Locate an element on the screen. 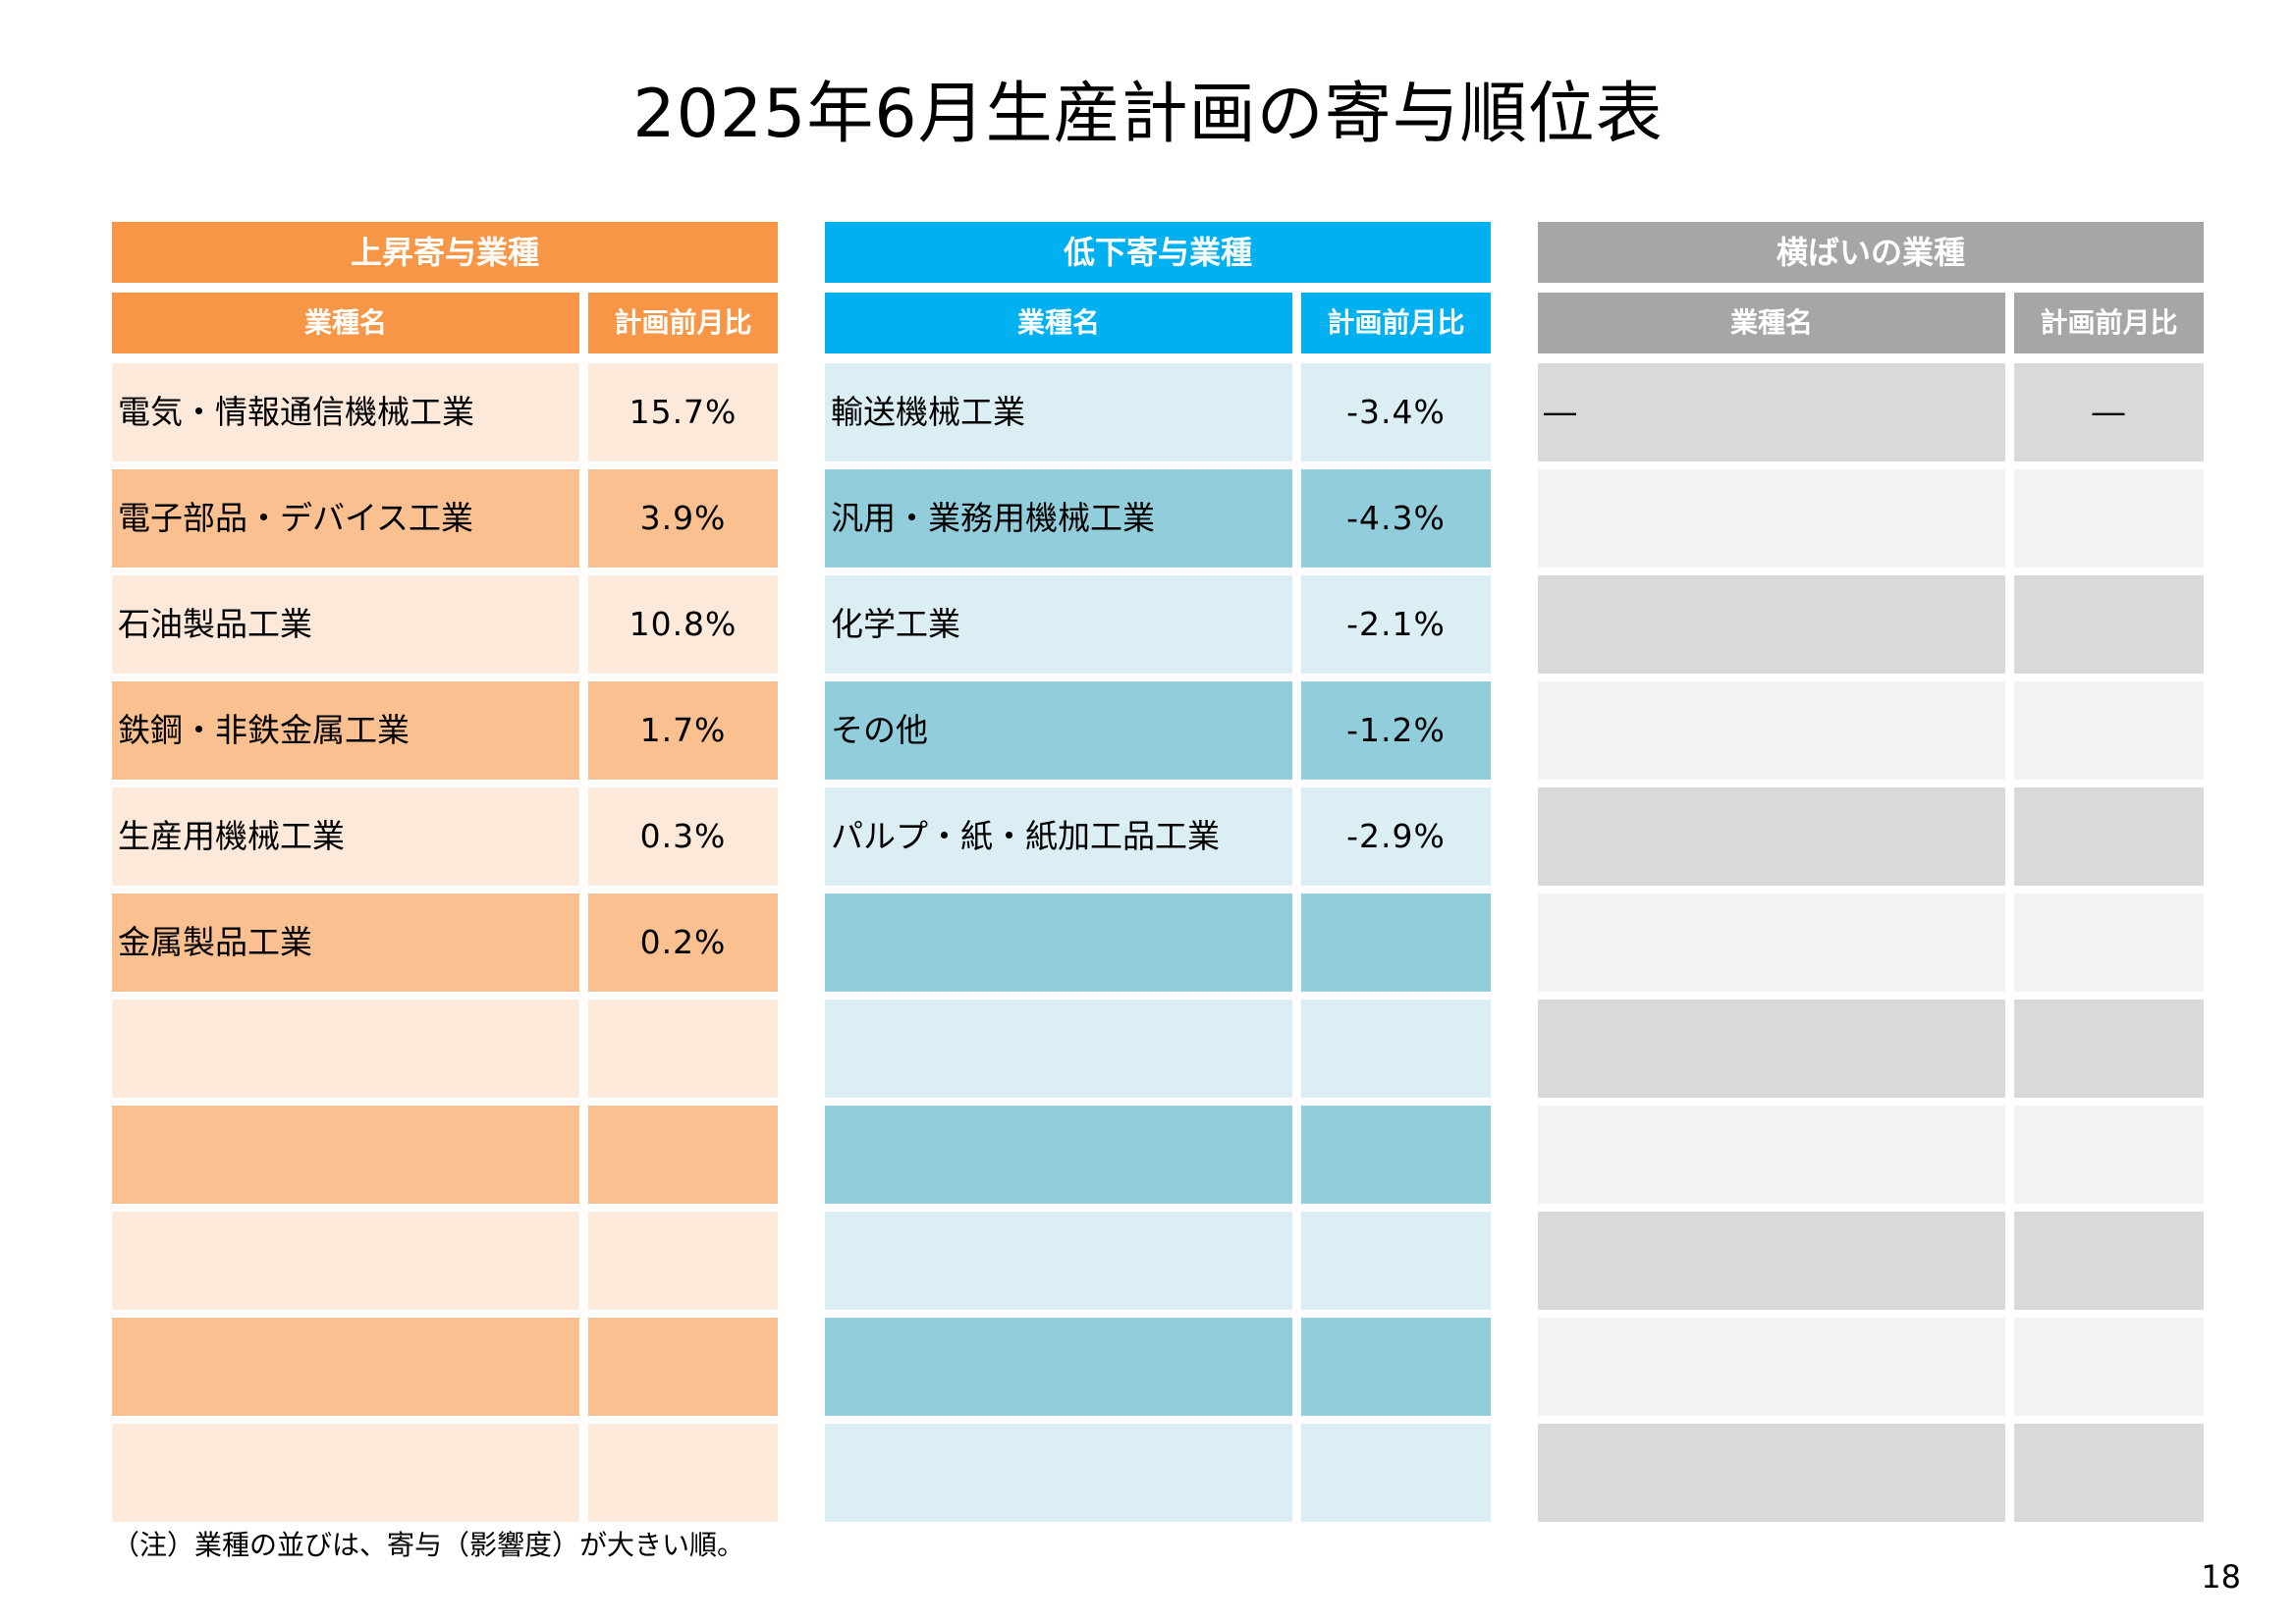  panel-header-rising: 上昇寄与業種 is located at coordinates (445, 252).